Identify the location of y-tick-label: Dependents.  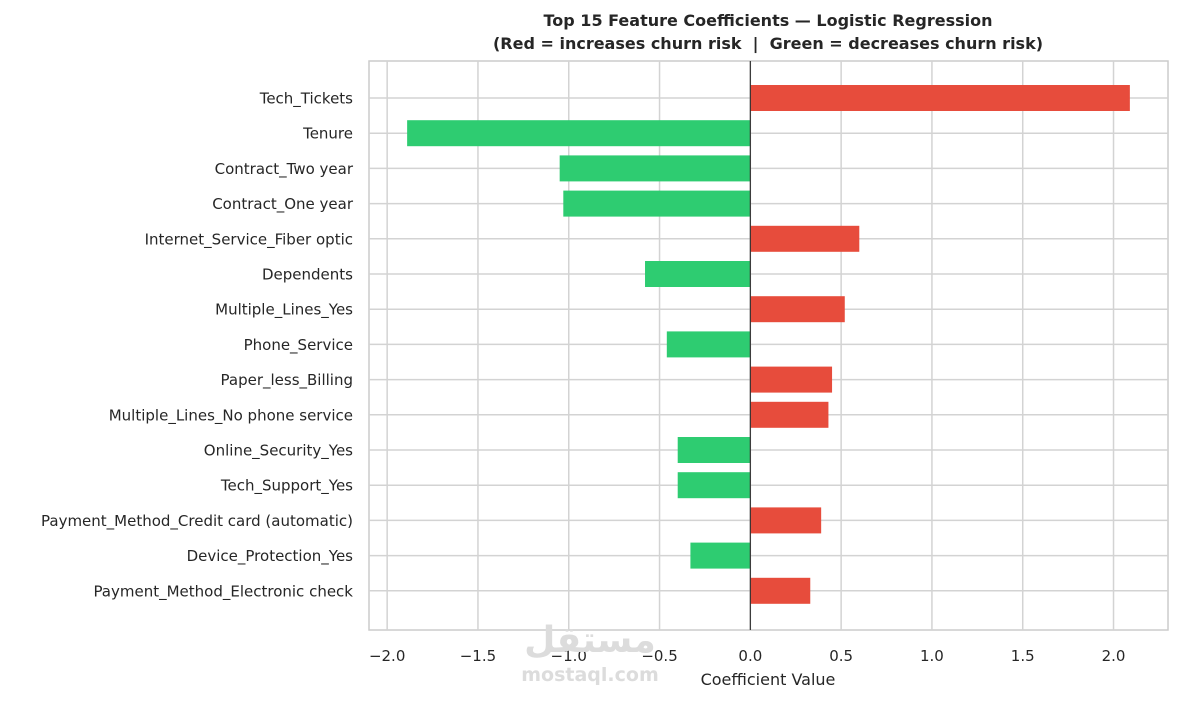
(307, 275).